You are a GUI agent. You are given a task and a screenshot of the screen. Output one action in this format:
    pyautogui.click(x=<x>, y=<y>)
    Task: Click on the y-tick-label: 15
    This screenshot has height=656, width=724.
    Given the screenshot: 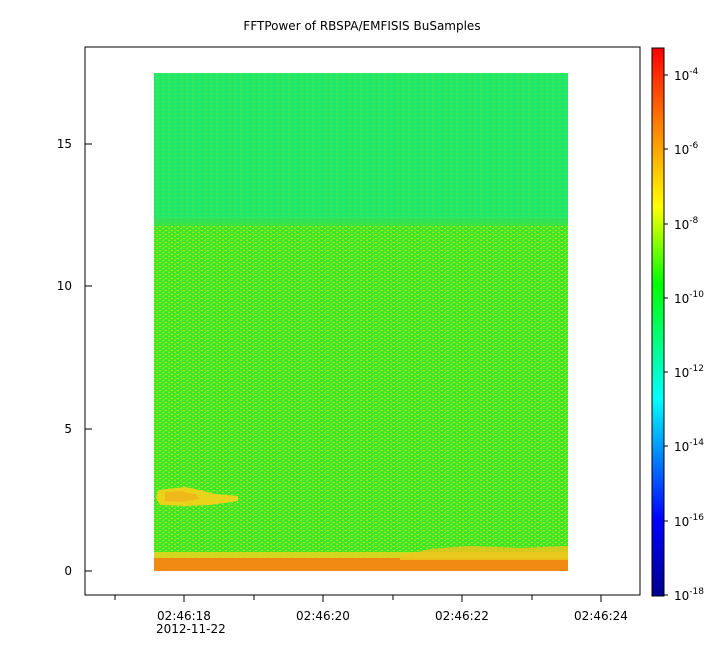 What is the action you would take?
    pyautogui.click(x=64, y=144)
    